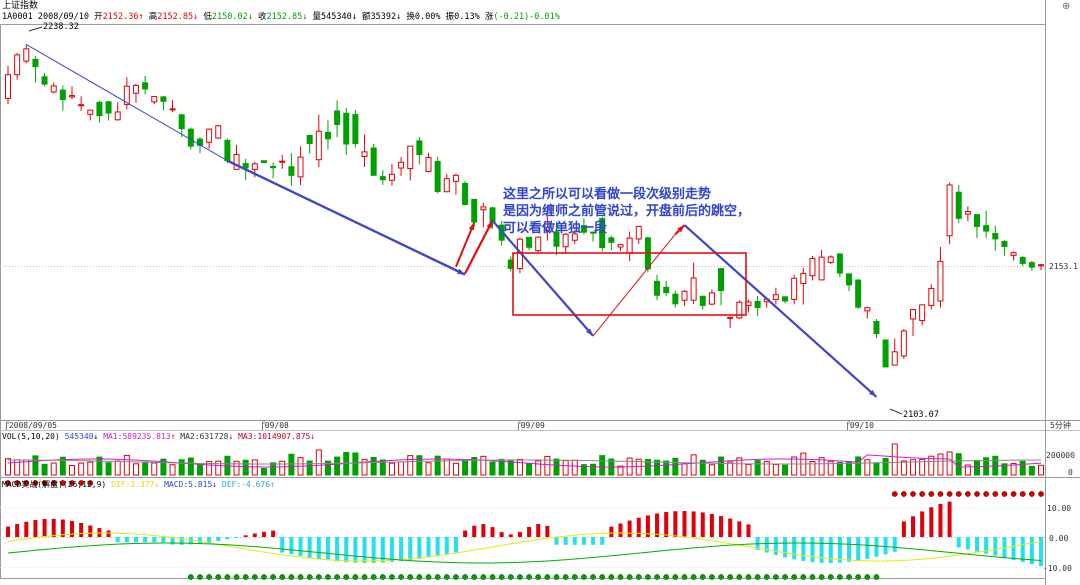 The width and height of the screenshot is (1080, 585). I want to click on scroll-up-icon: ⊕, so click(1066, 6).